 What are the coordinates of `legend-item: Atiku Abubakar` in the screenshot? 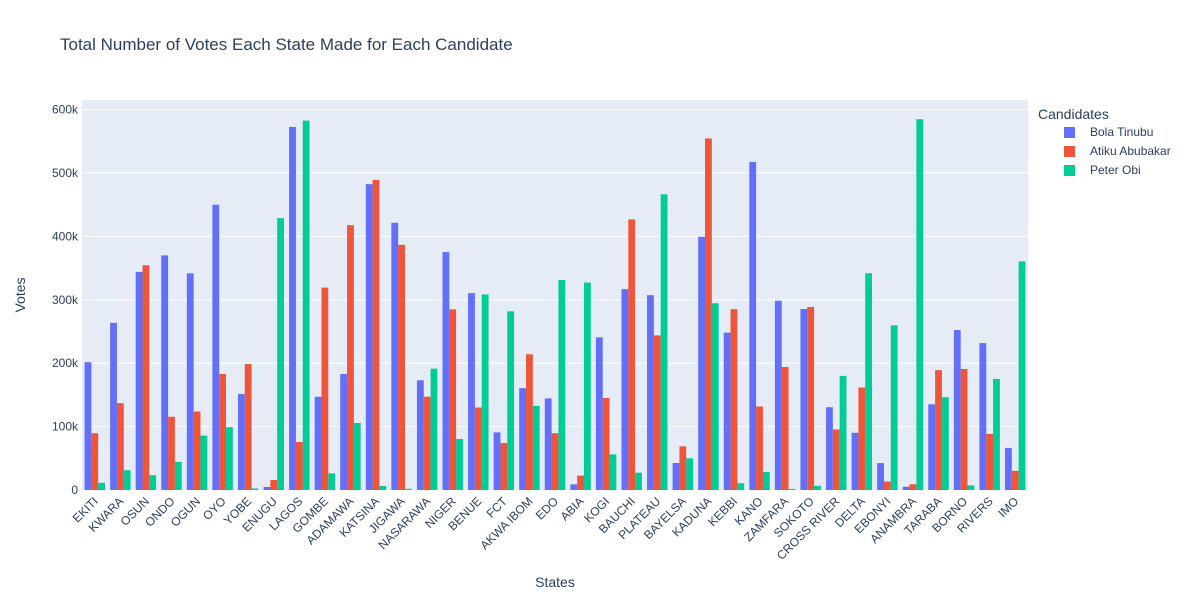 It's located at (1130, 151).